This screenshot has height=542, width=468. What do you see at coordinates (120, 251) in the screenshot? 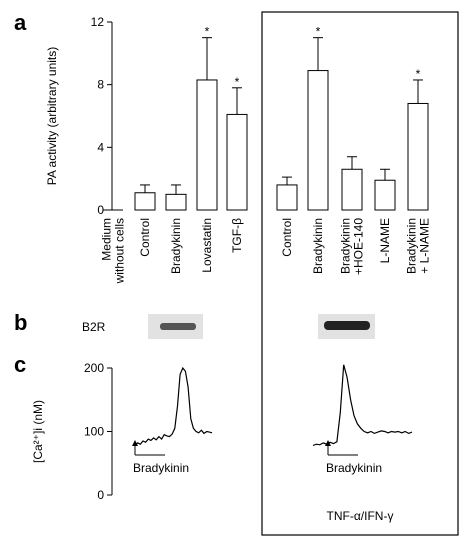
I see `x-tick-label: without cells` at bounding box center [120, 251].